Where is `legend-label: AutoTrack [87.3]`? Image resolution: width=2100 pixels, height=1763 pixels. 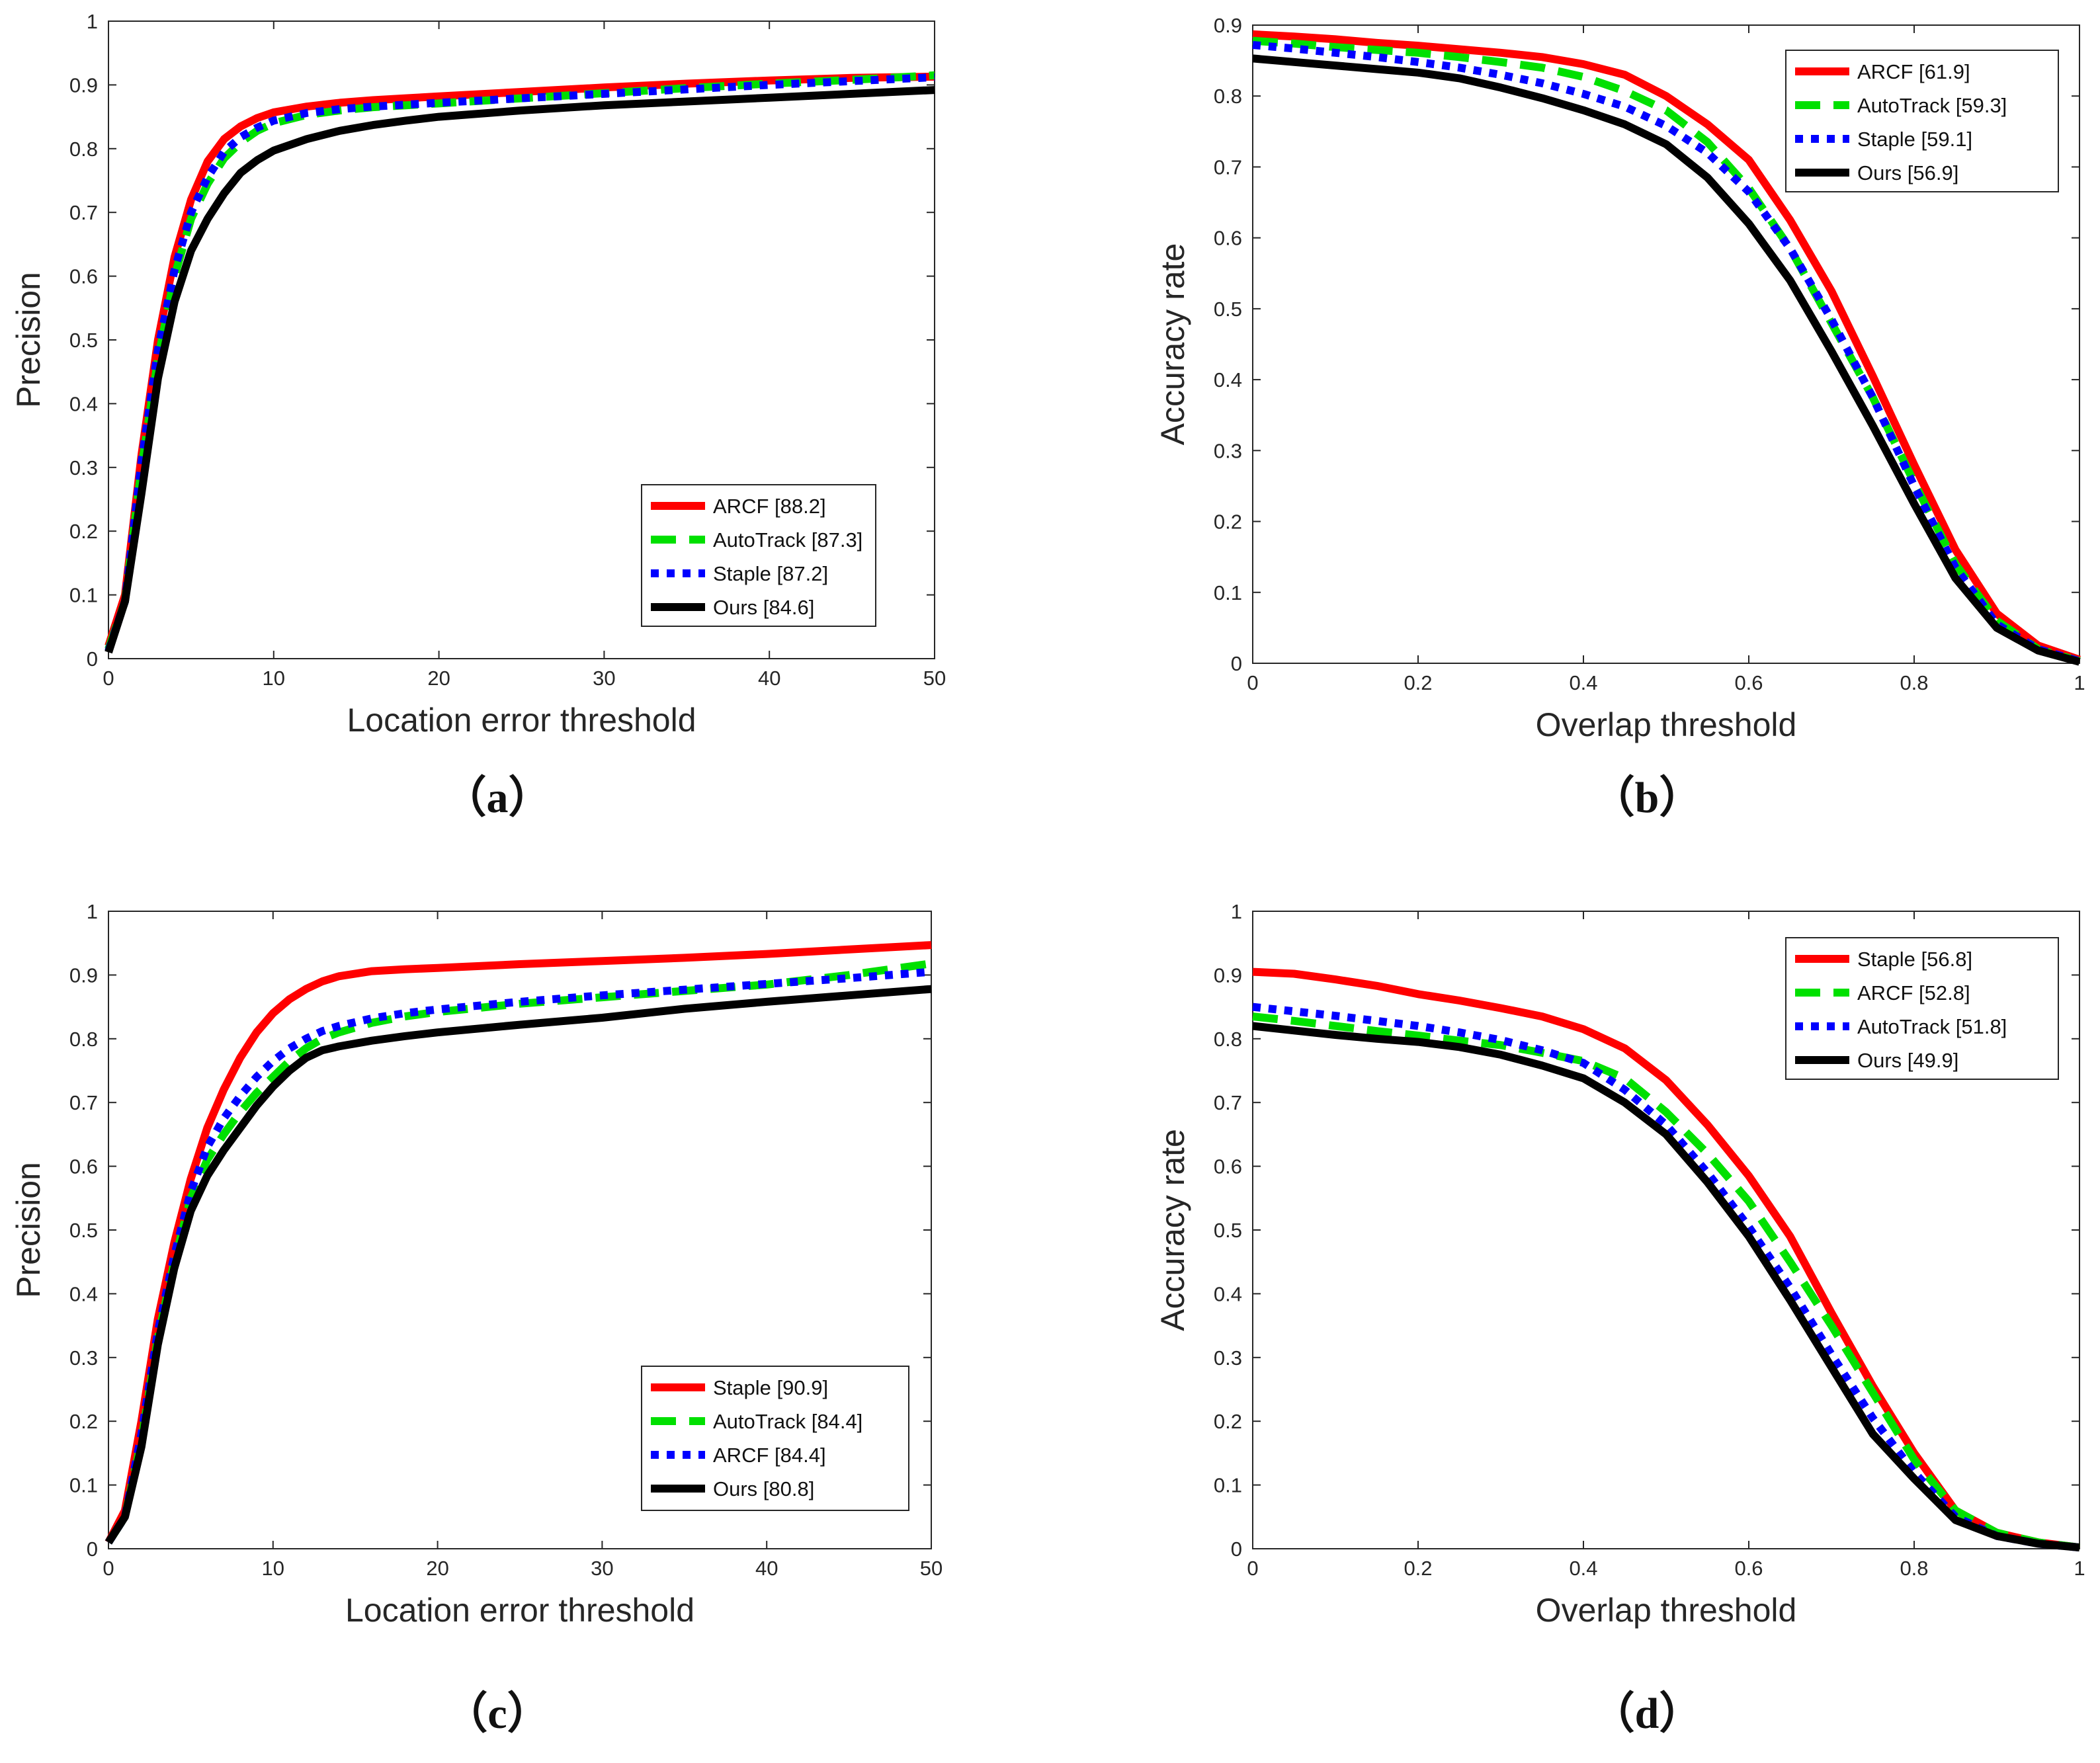
legend-label: AutoTrack [87.3] is located at coordinates (787, 540).